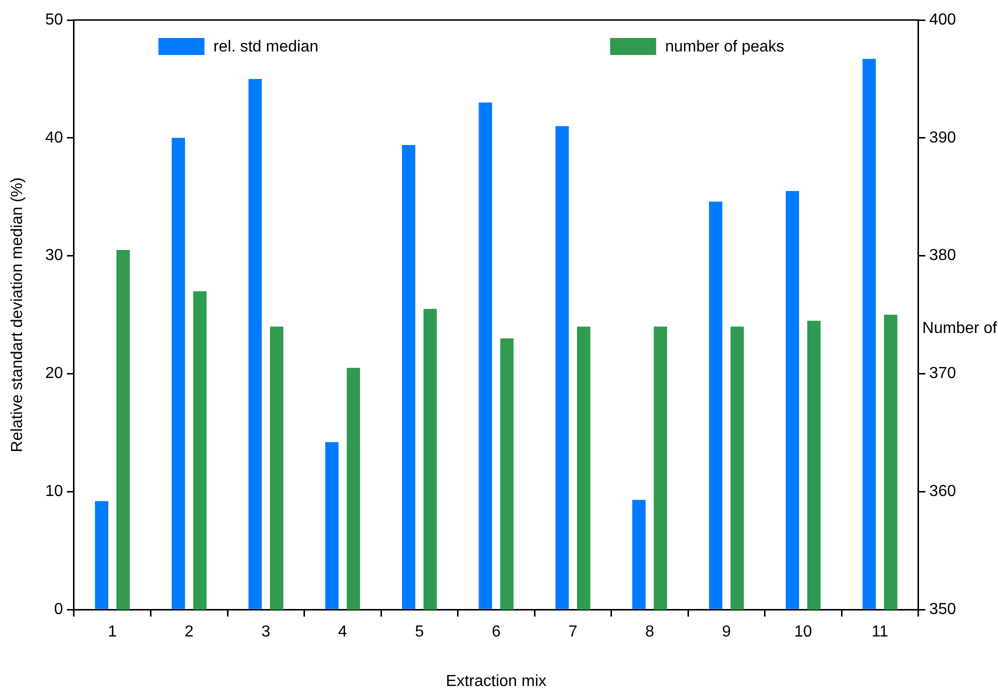  What do you see at coordinates (54, 137) in the screenshot?
I see `y-tick-label: 40` at bounding box center [54, 137].